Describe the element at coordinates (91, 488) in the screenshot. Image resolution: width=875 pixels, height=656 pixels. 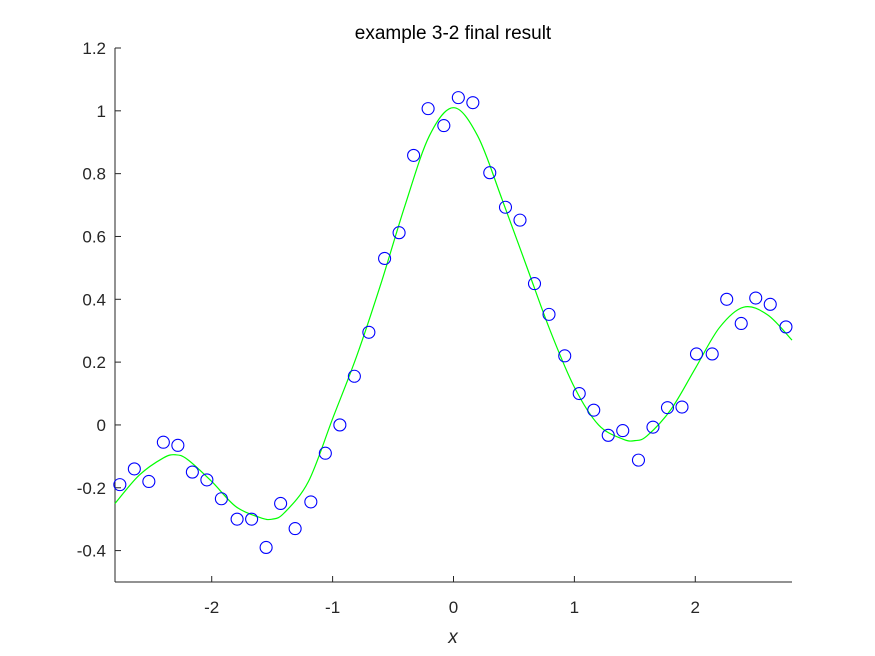
I see `y-tick-label: -0.2` at that location.